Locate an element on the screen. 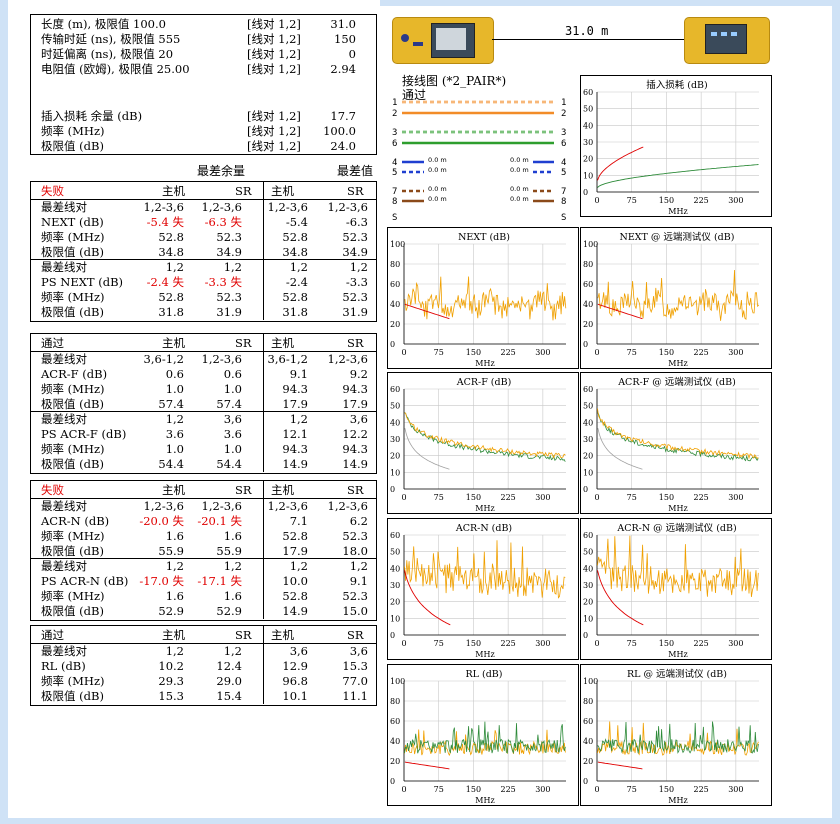  chart-rl: RL (dB) 100 80 60 40 20 0 0 75 150 225 300 MHz is located at coordinates (483, 735).